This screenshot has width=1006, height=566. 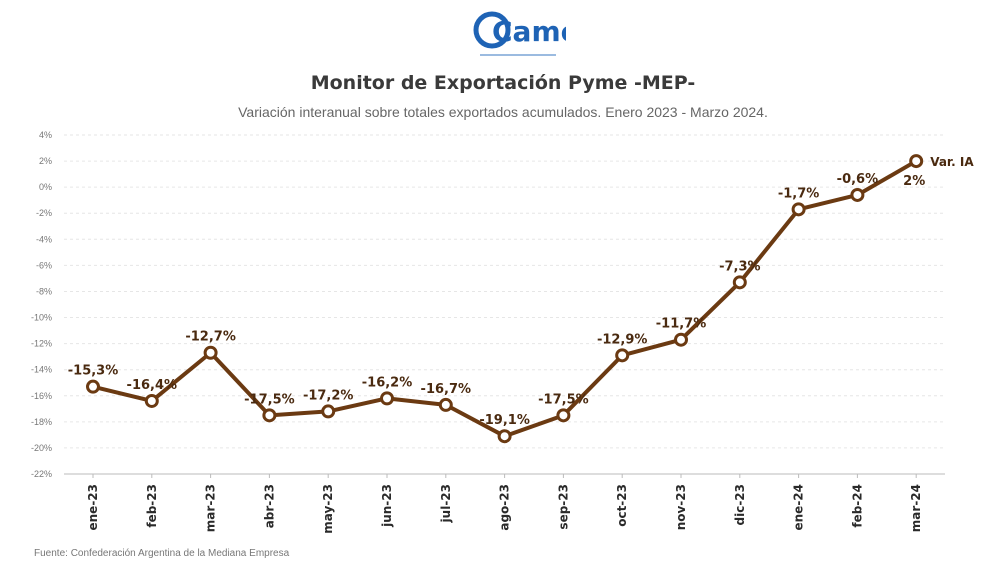 What do you see at coordinates (41, 396) in the screenshot?
I see `y-tick-label: -16%` at bounding box center [41, 396].